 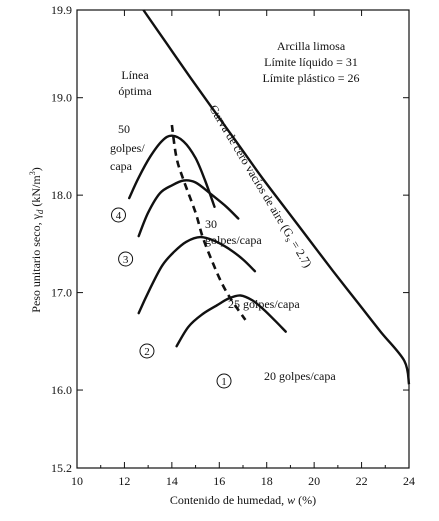 What do you see at coordinates (77, 481) in the screenshot?
I see `x-tick-label: 10` at bounding box center [77, 481].